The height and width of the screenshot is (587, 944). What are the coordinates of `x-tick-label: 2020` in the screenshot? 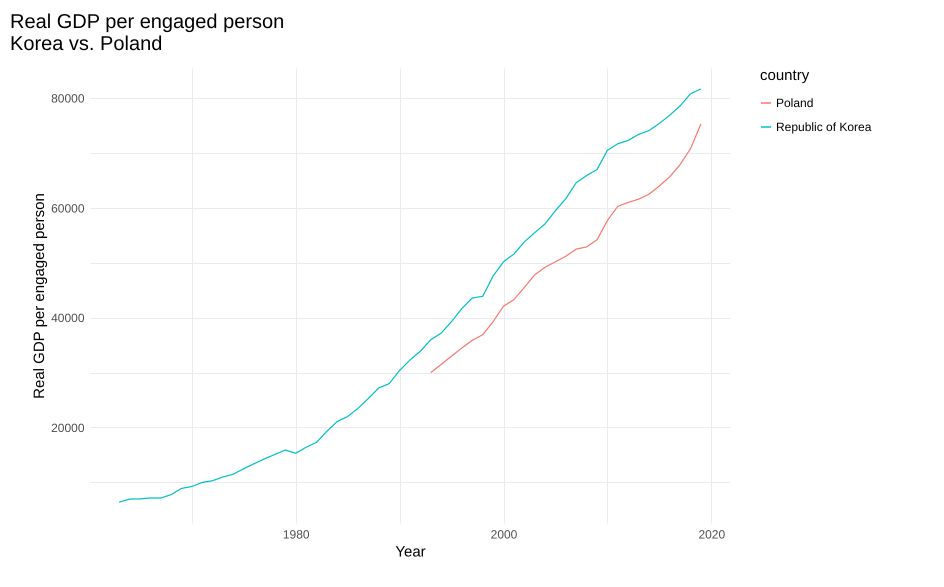 It's located at (712, 535).